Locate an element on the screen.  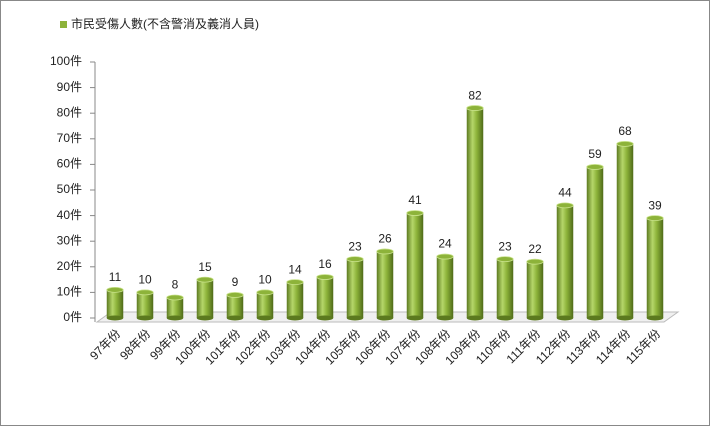
y-tick-label: 80件 is located at coordinates (69, 112).